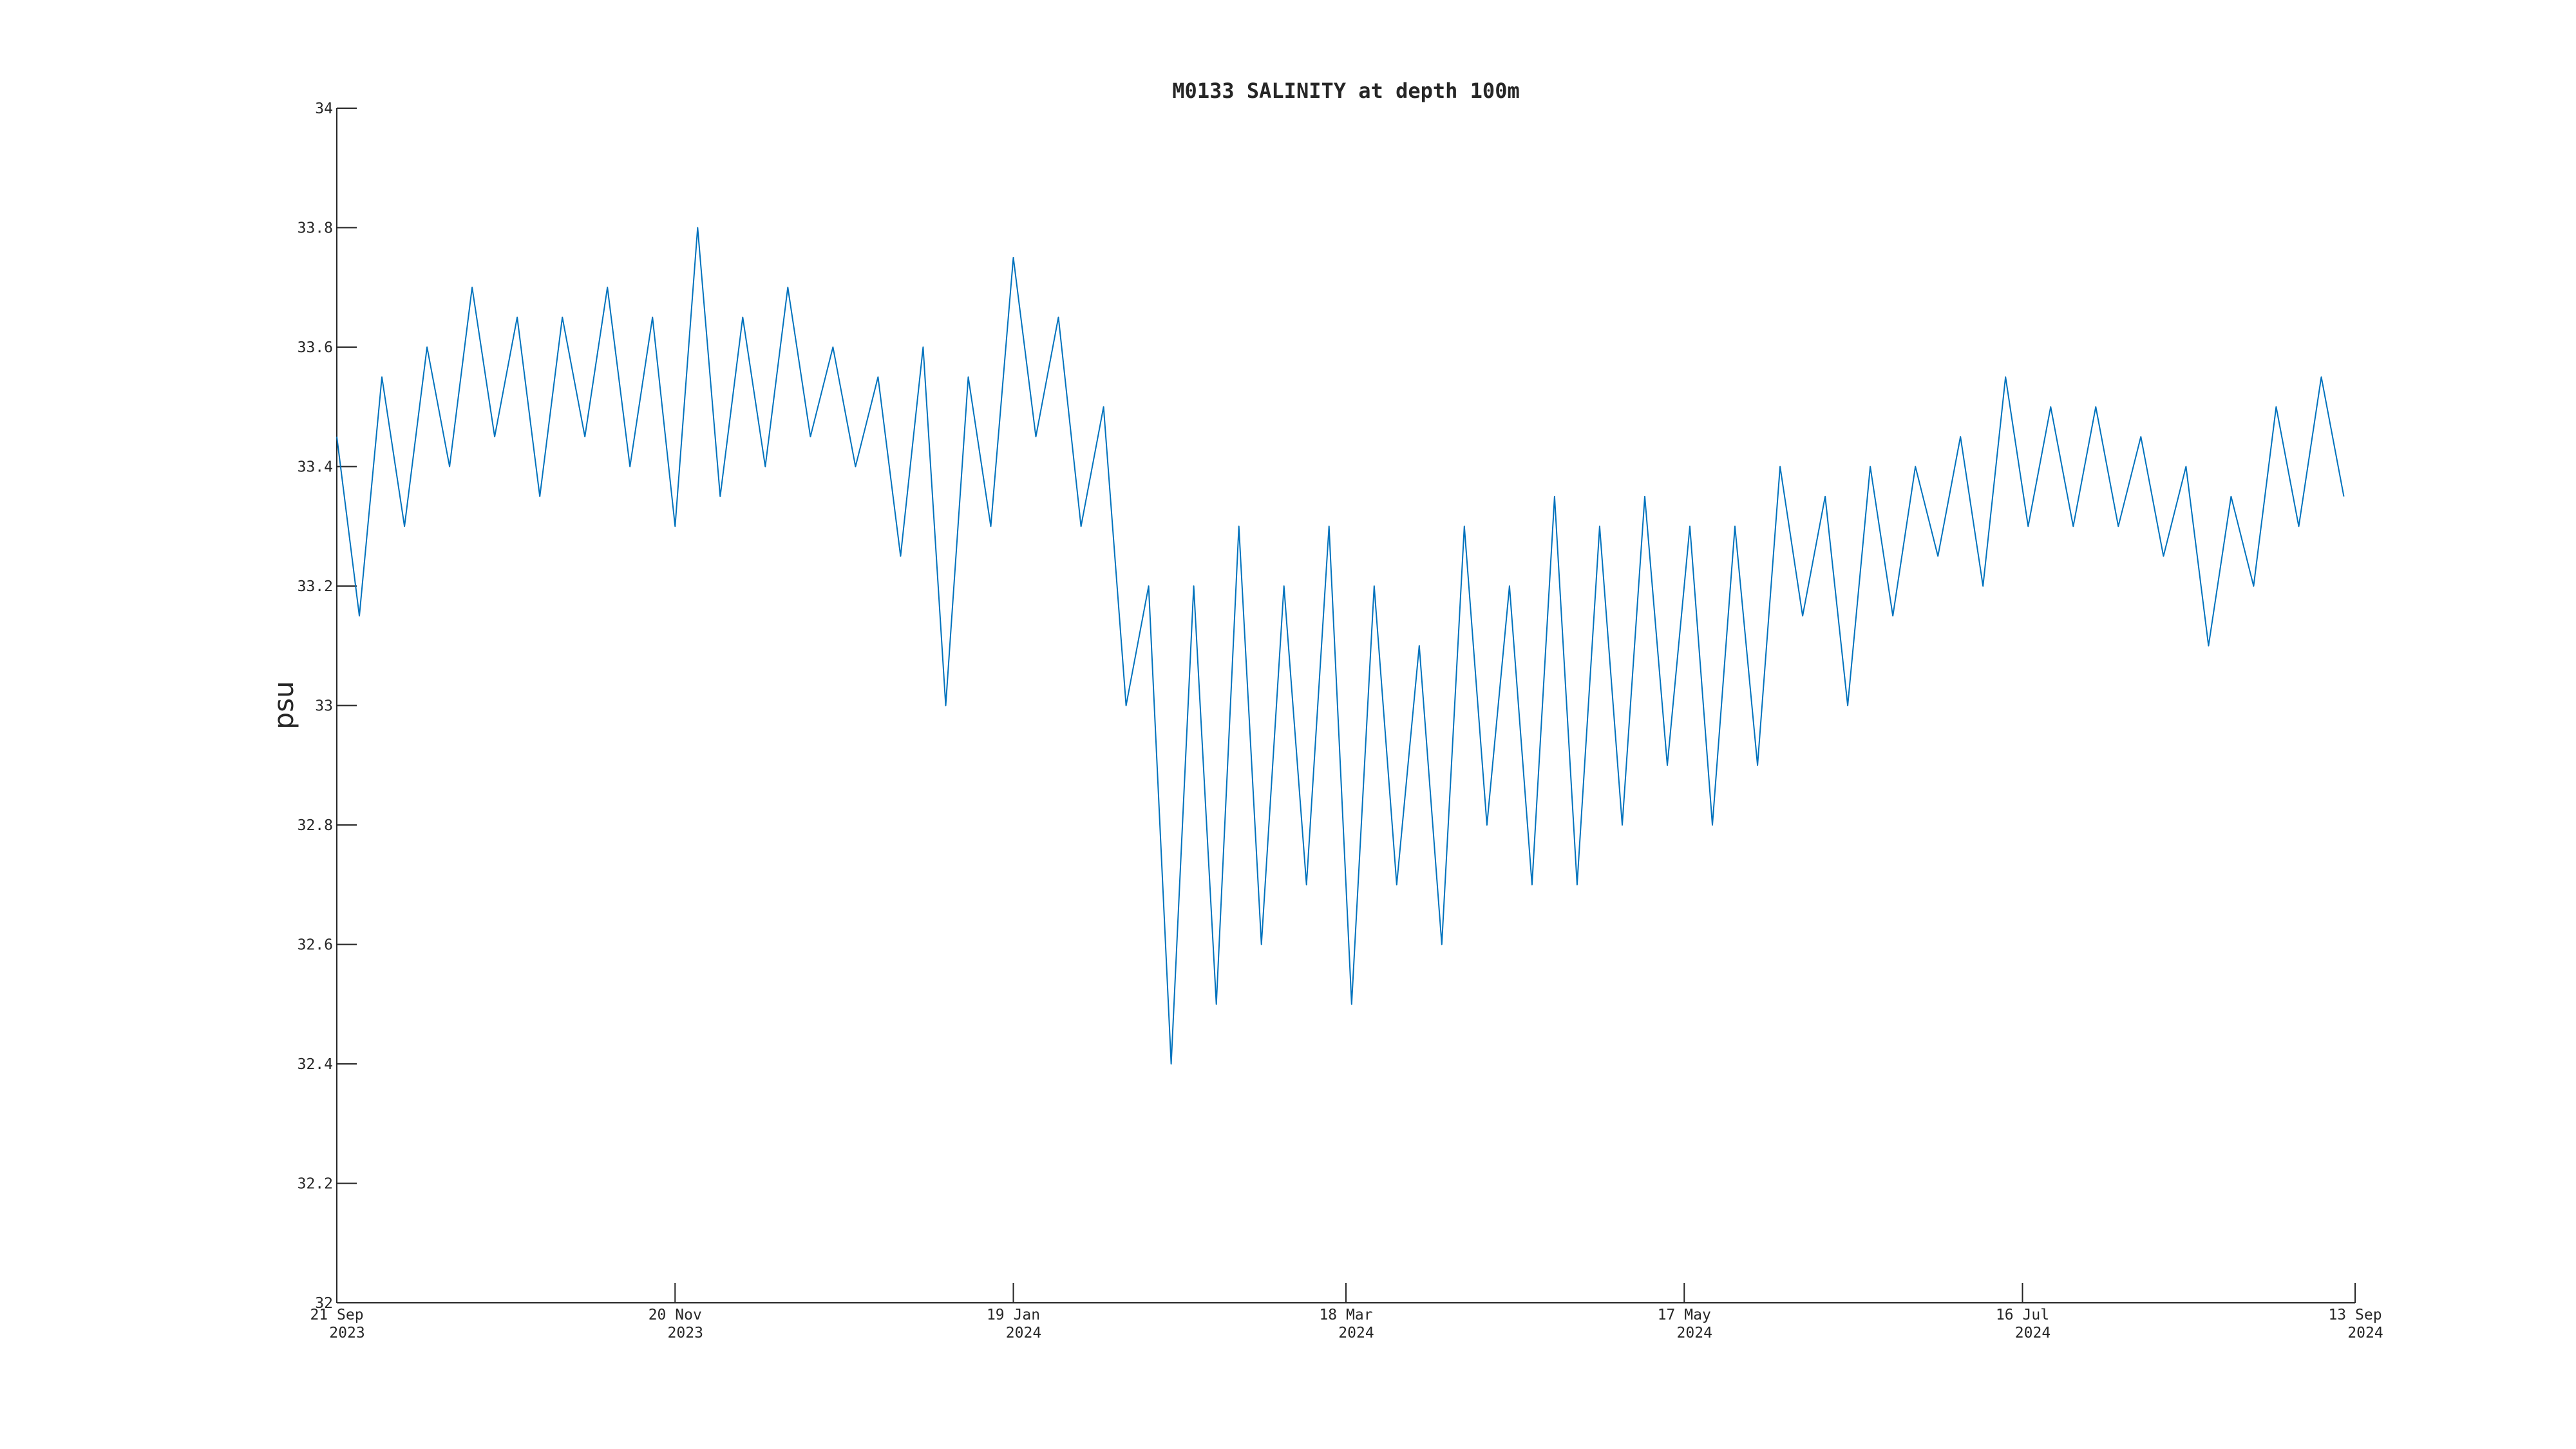 This screenshot has height=1449, width=2576. What do you see at coordinates (1014, 1324) in the screenshot?
I see `x-tick-label: 19 Jan 2024` at bounding box center [1014, 1324].